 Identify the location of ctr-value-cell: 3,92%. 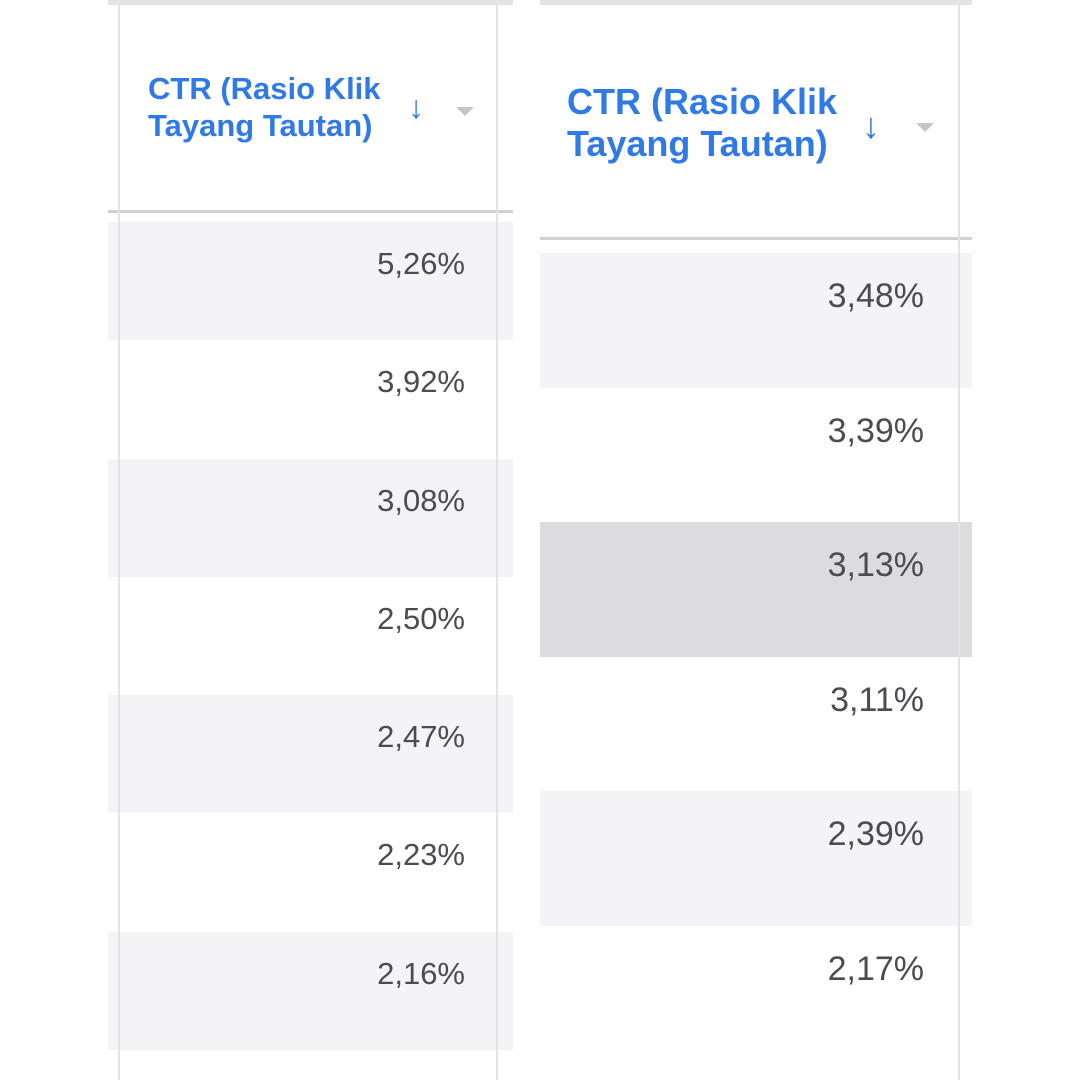
(421, 382).